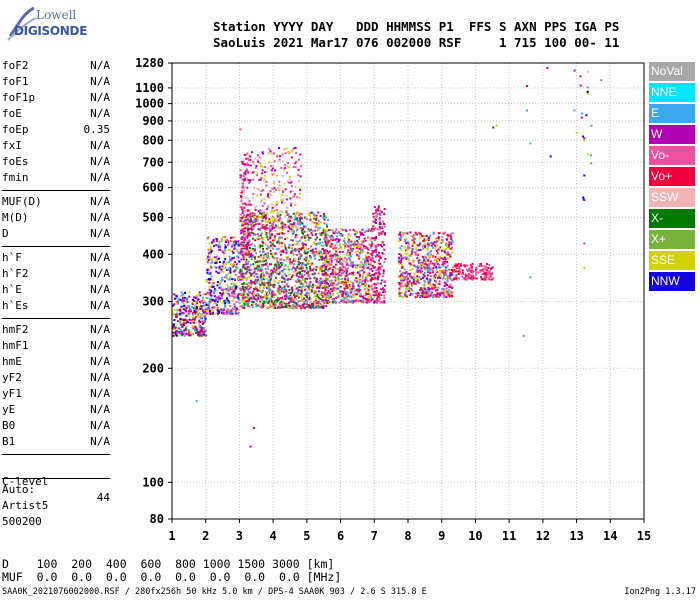  Describe the element at coordinates (672, 177) in the screenshot. I see `polarization-legend: NoVal NNE E W Vo- Vo+ SSW X- X+ SSE NNW` at that location.